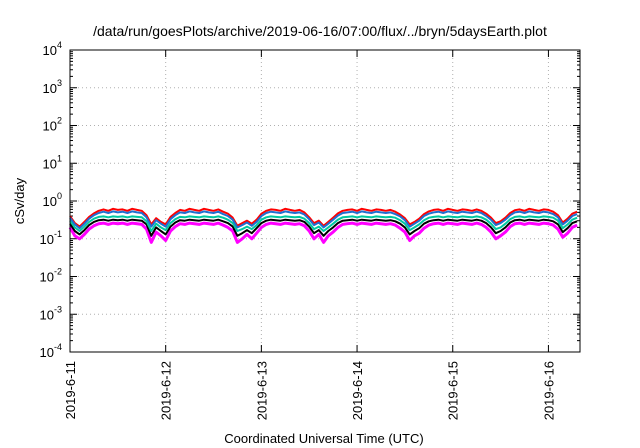  I want to click on y-tick-label: 10⁻³, so click(51, 313).